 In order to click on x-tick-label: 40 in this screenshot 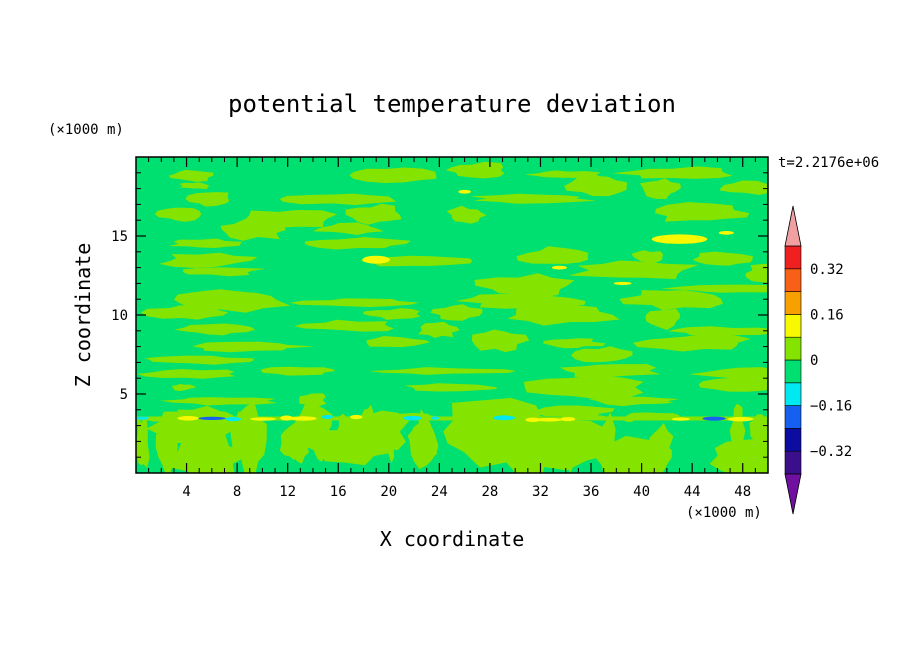, I will do `click(641, 492)`.